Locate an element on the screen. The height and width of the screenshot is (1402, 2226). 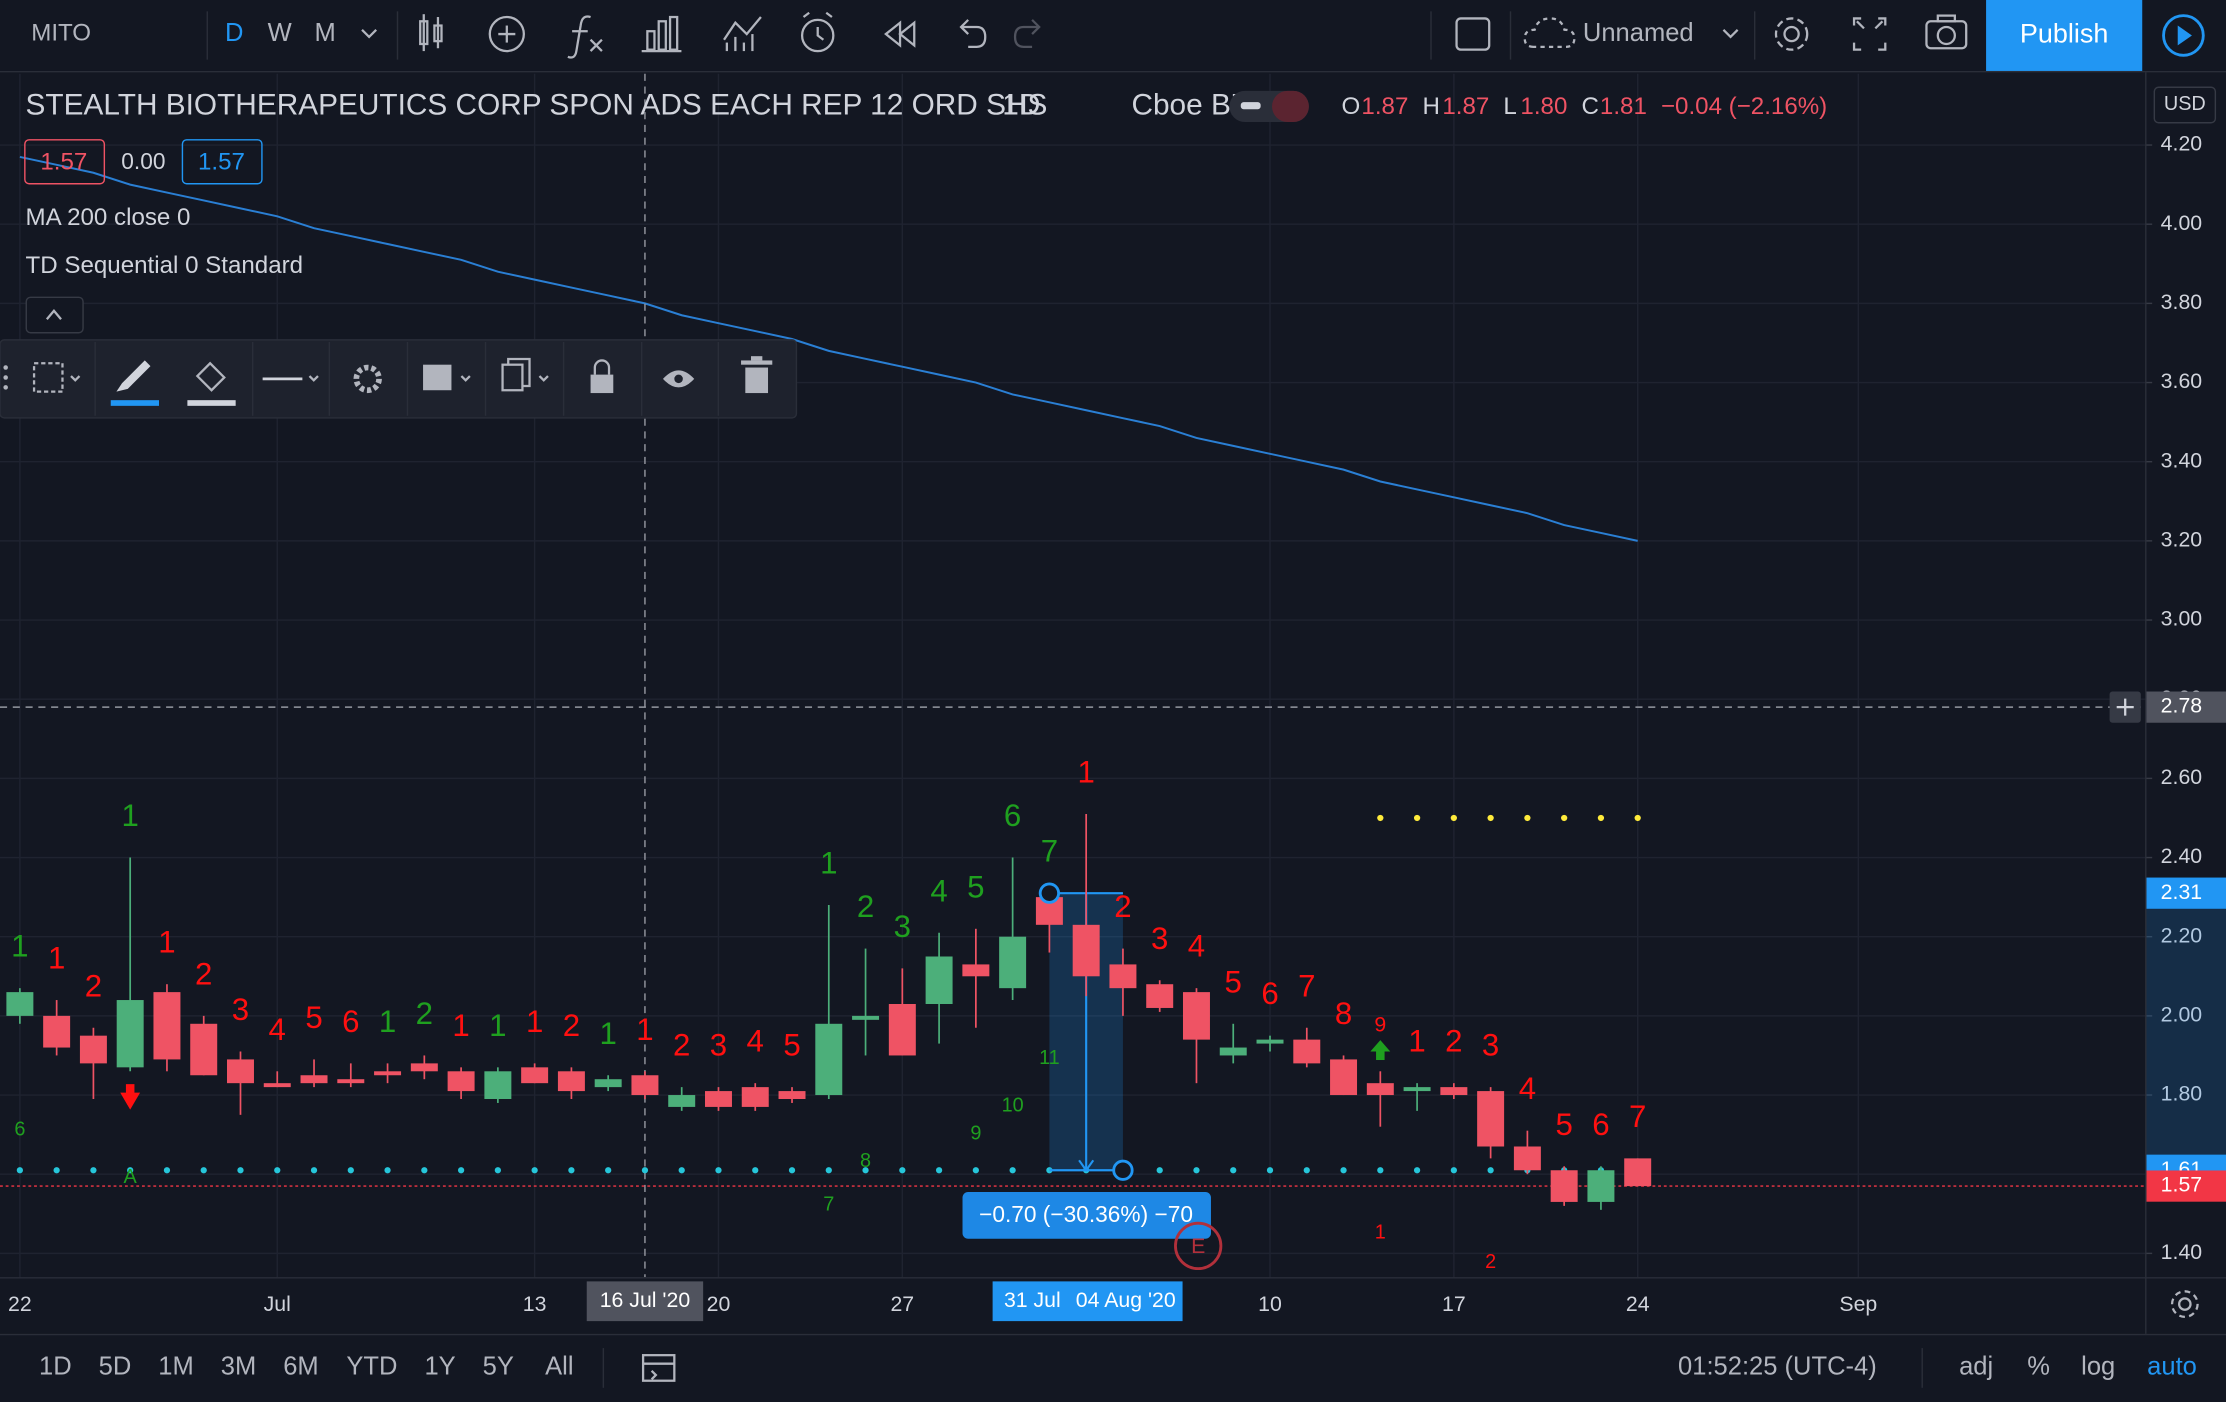
range-button: 1D is located at coordinates (55, 1367).